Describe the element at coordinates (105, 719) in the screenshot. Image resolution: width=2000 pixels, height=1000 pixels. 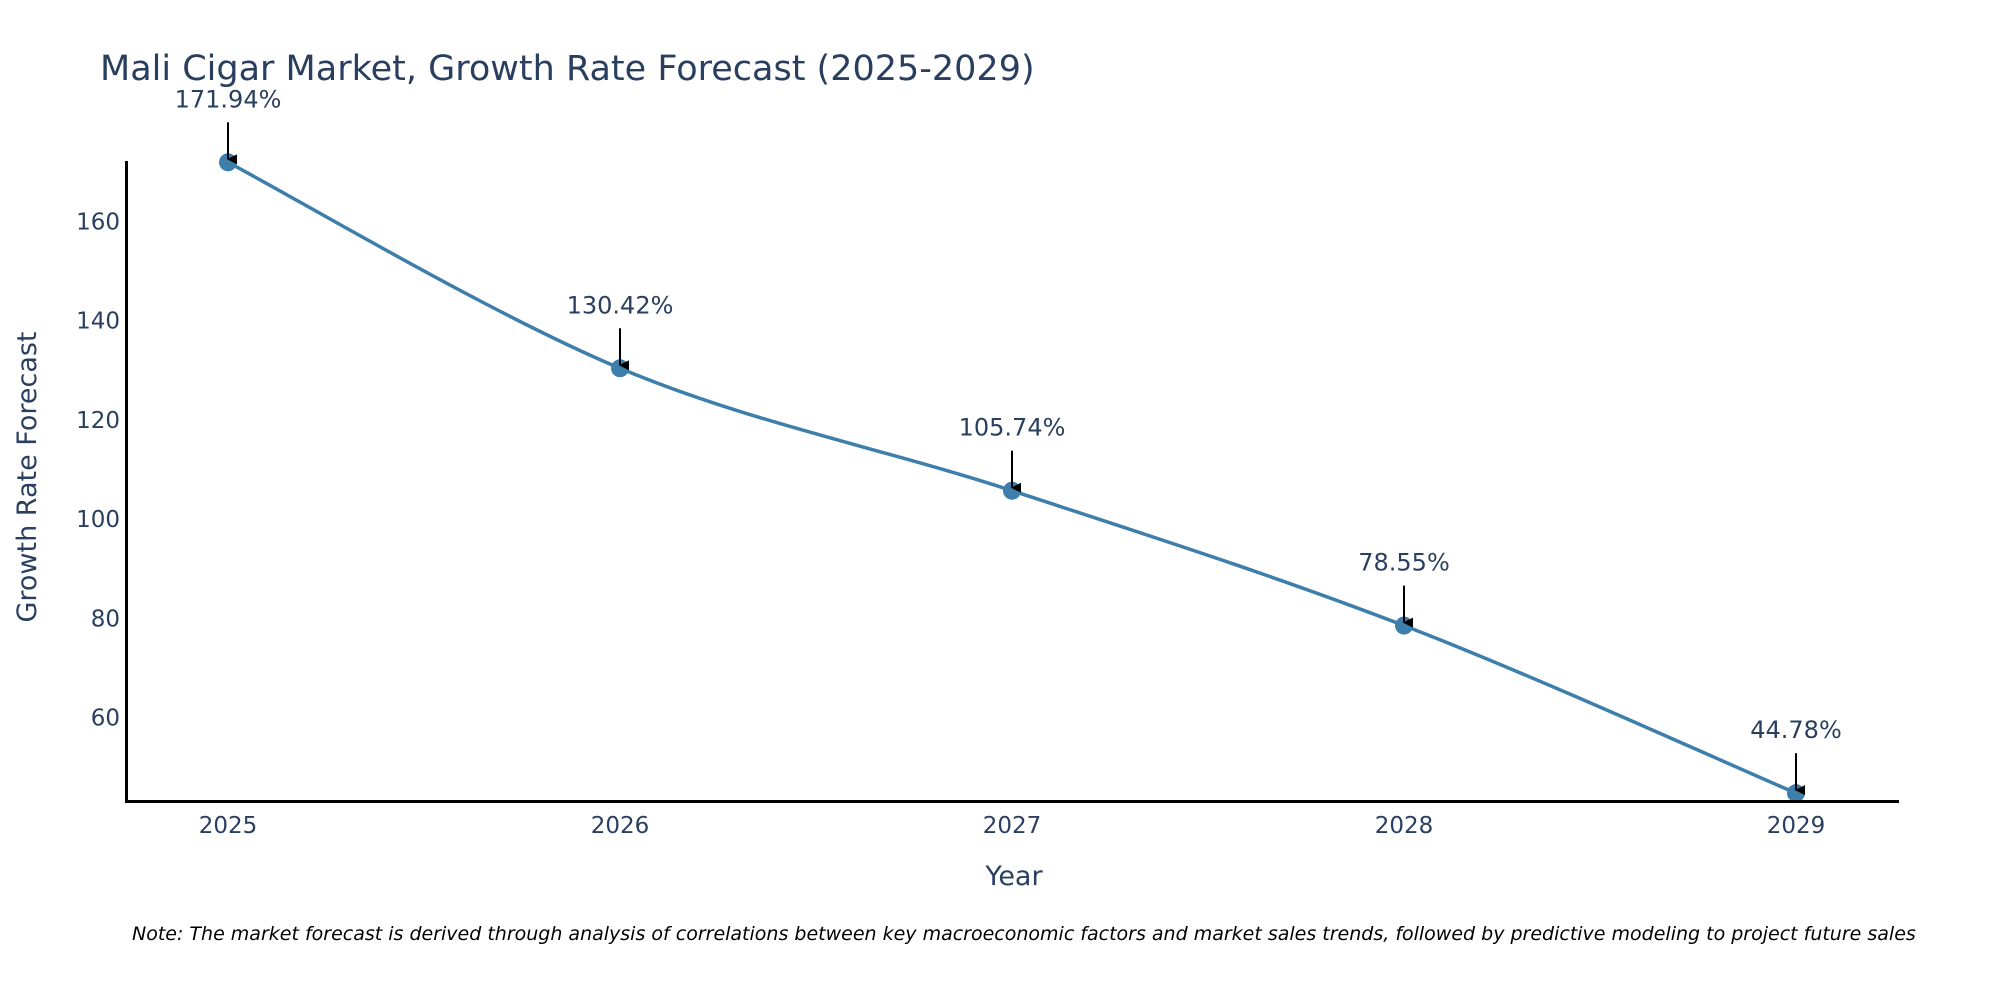
I see `y-tick-label-60: 60` at that location.